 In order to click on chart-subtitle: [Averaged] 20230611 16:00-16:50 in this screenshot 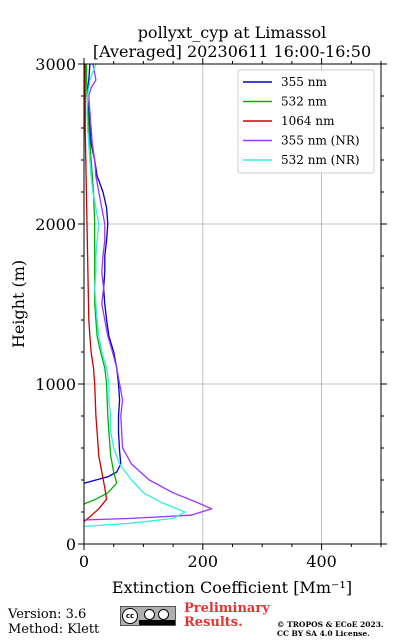, I will do `click(232, 51)`.